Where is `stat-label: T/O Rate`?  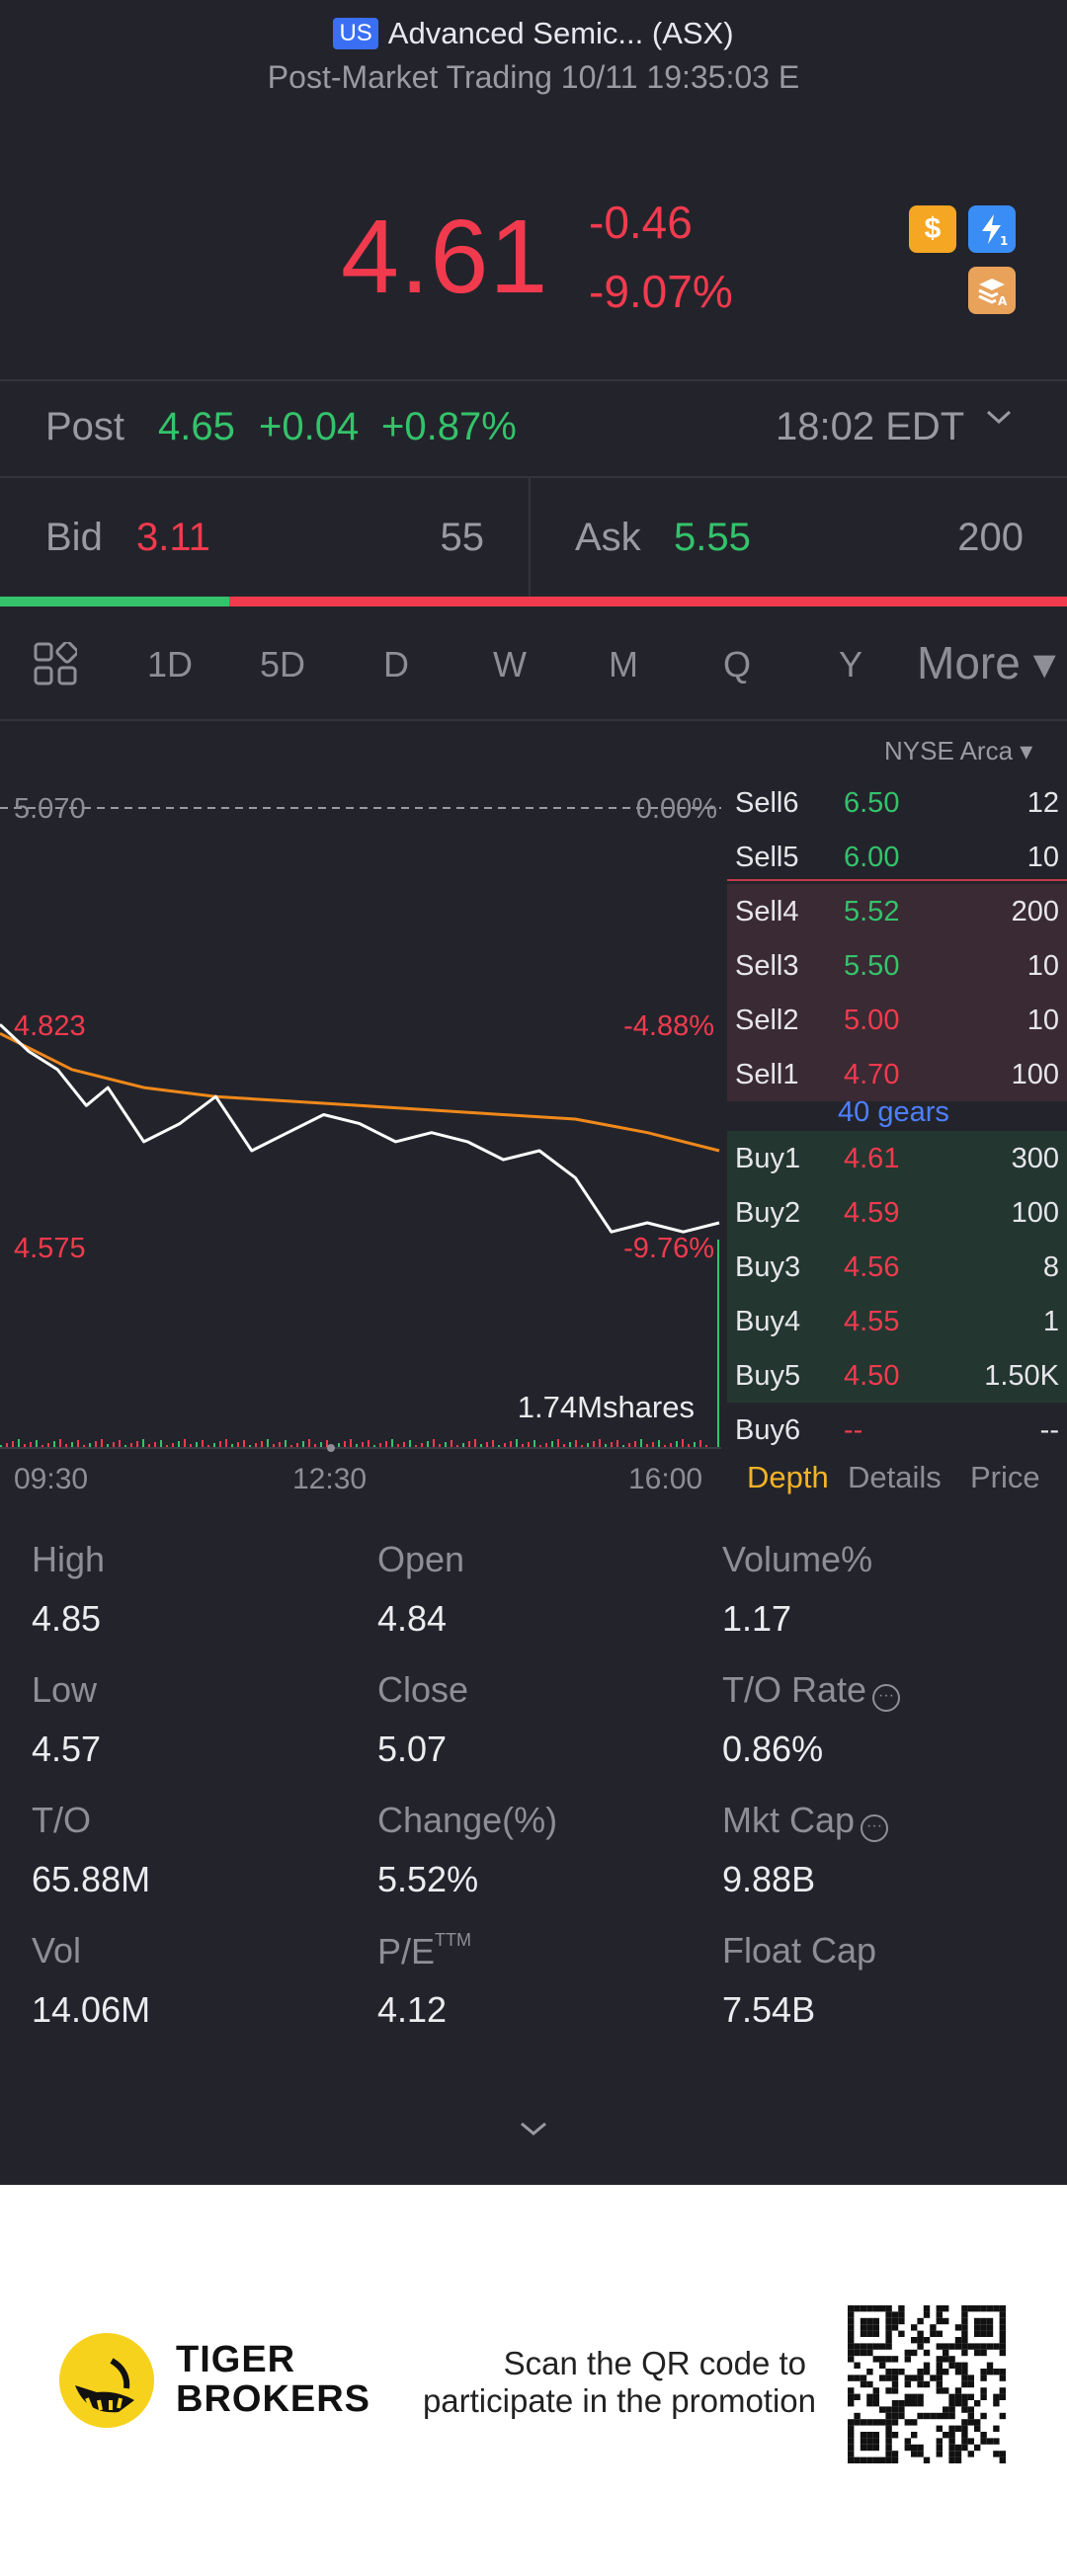 stat-label: T/O Rate is located at coordinates (794, 1689).